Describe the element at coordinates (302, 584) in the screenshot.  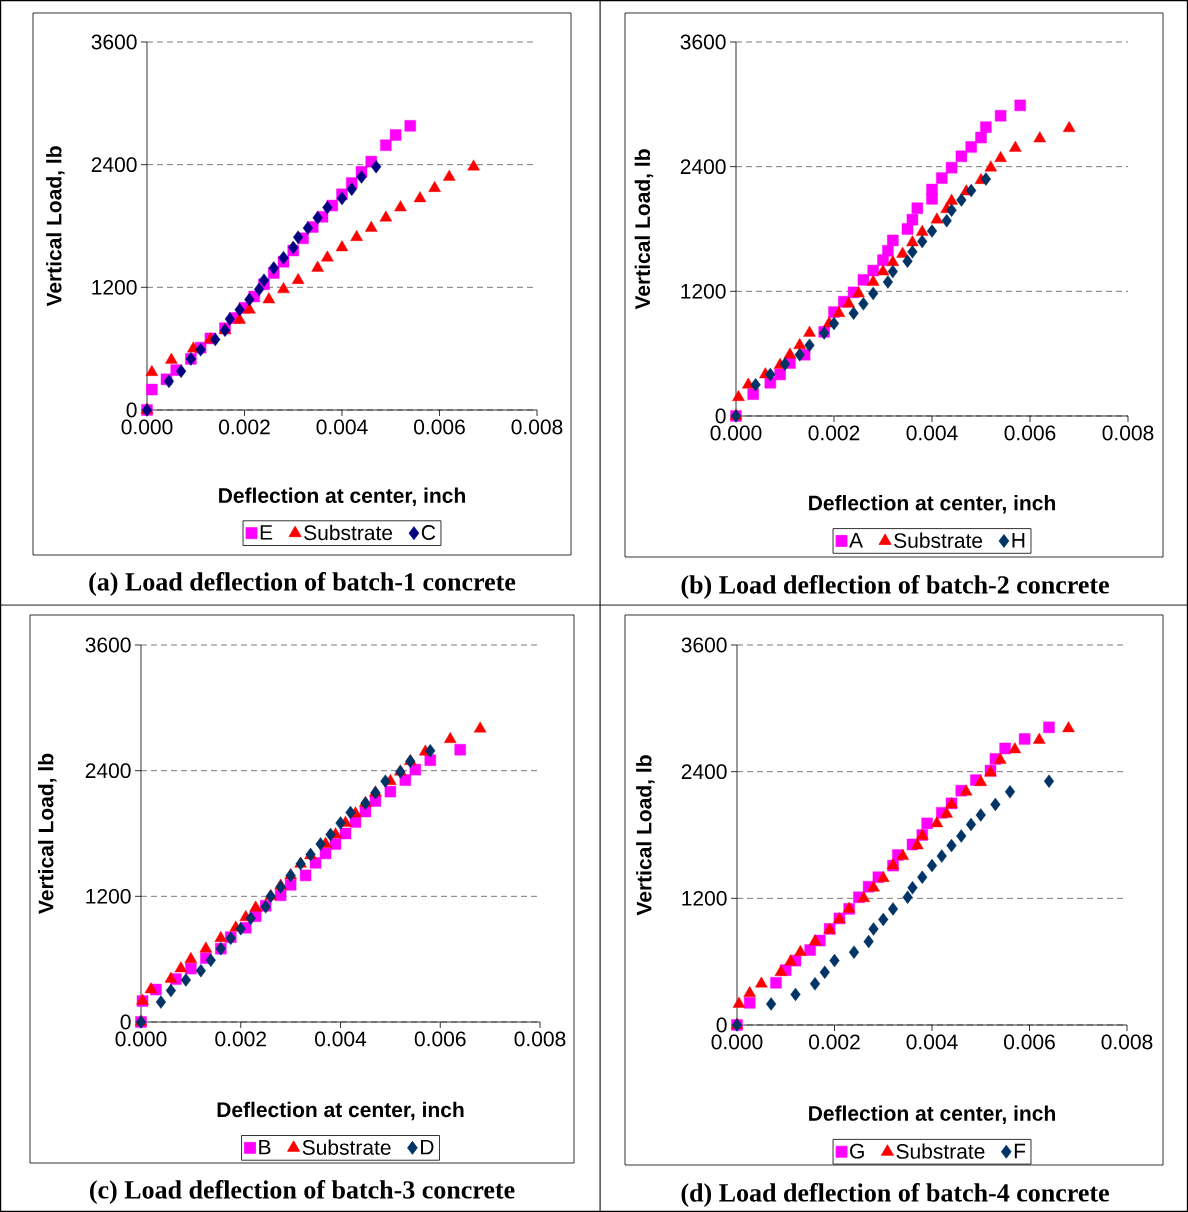
I see `text: (a) Load deflection of batch-1 concrete` at that location.